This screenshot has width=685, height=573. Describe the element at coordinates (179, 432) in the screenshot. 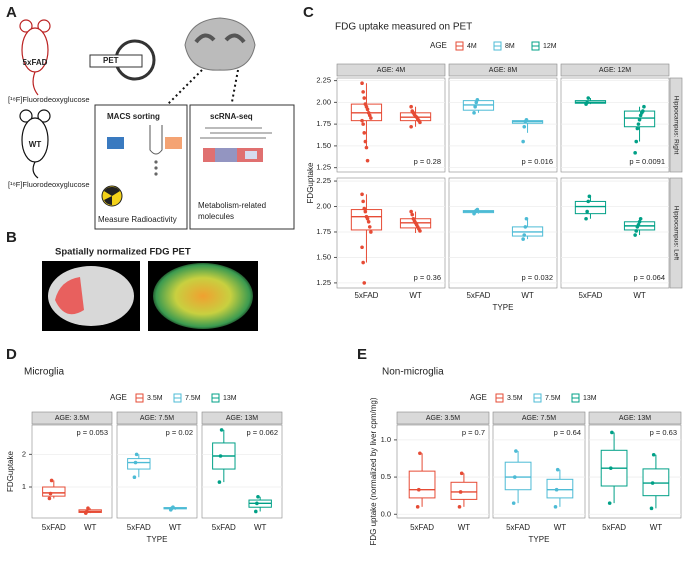

I see `p-value: p = 0.02` at that location.